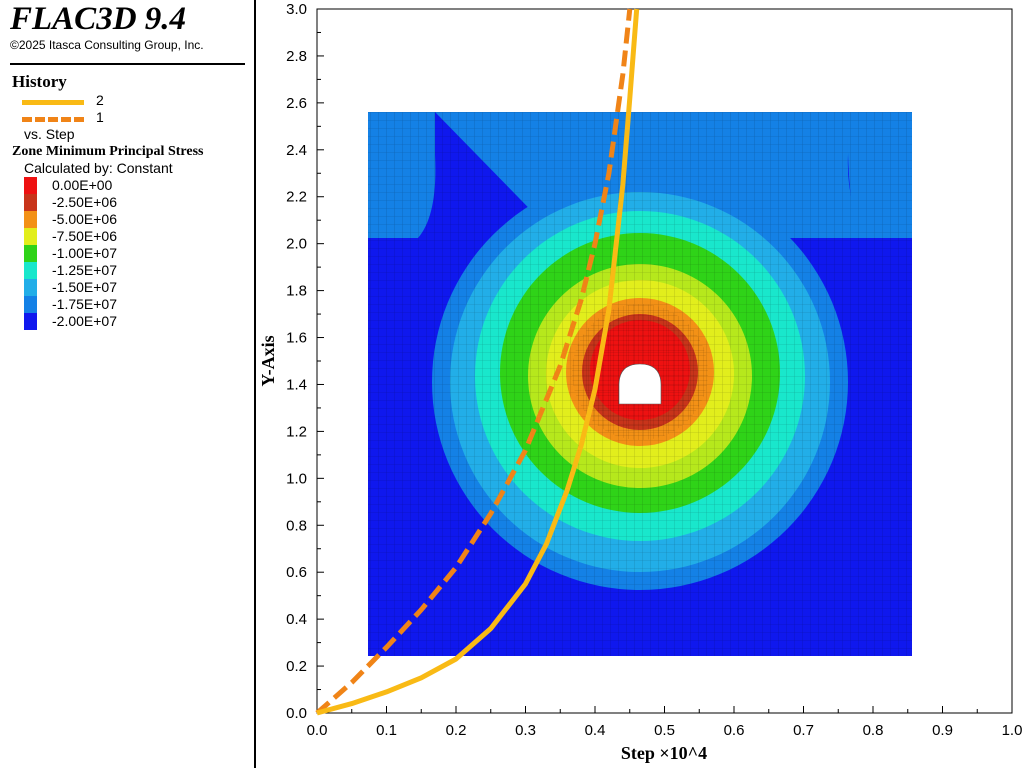  I want to click on x-tick-label: 0.3, so click(525, 730).